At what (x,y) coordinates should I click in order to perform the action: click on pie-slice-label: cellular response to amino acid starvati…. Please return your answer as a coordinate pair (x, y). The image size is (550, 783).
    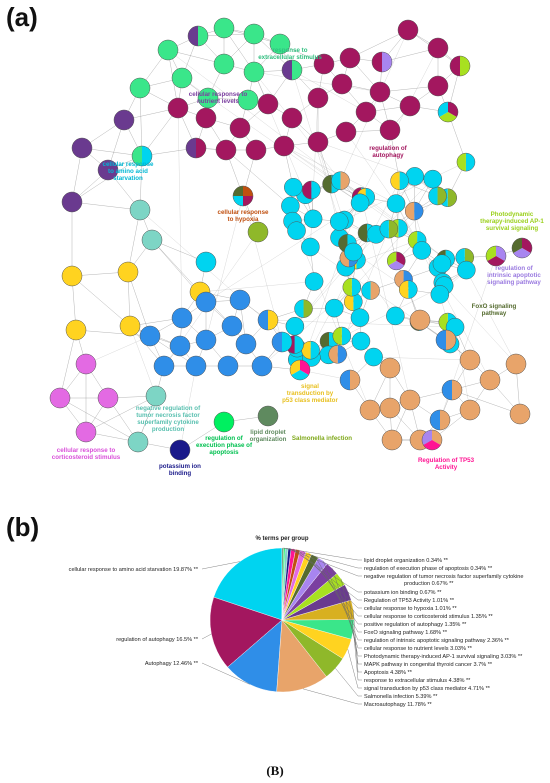
    Looking at the image, I should click on (134, 570).